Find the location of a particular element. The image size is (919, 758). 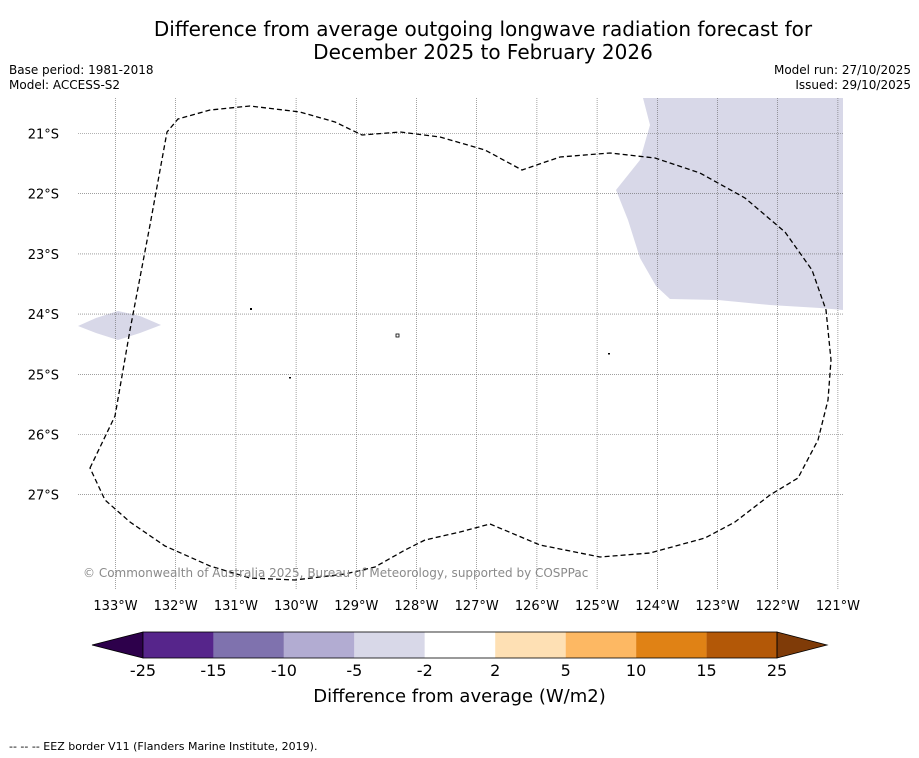

lat-label: 24°S is located at coordinates (43, 315).